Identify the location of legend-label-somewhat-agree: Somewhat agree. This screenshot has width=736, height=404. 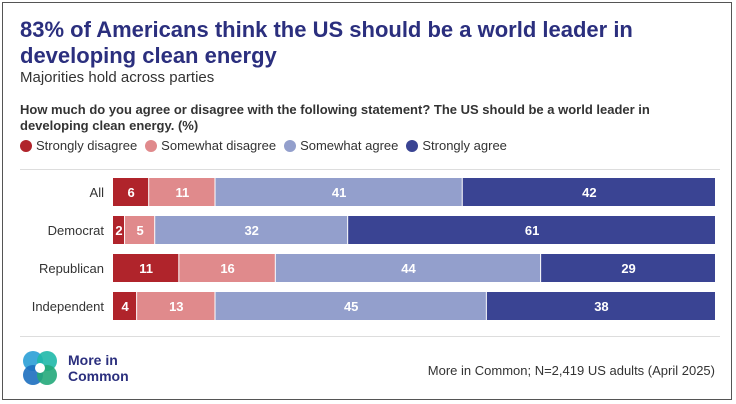
(349, 145).